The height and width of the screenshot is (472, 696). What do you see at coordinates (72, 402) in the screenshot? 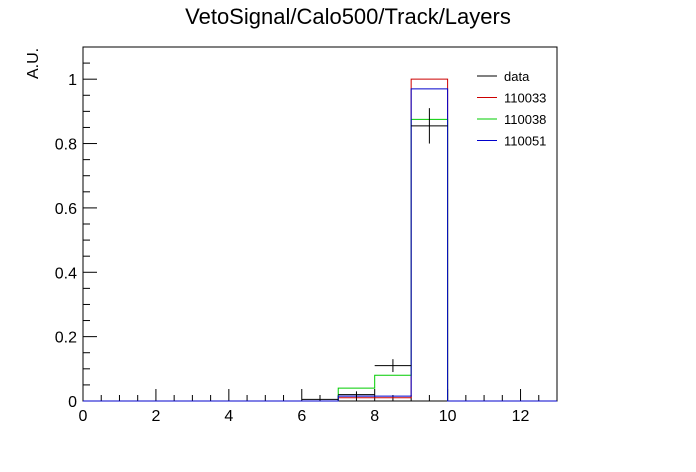
I see `y-tick-label: 0` at bounding box center [72, 402].